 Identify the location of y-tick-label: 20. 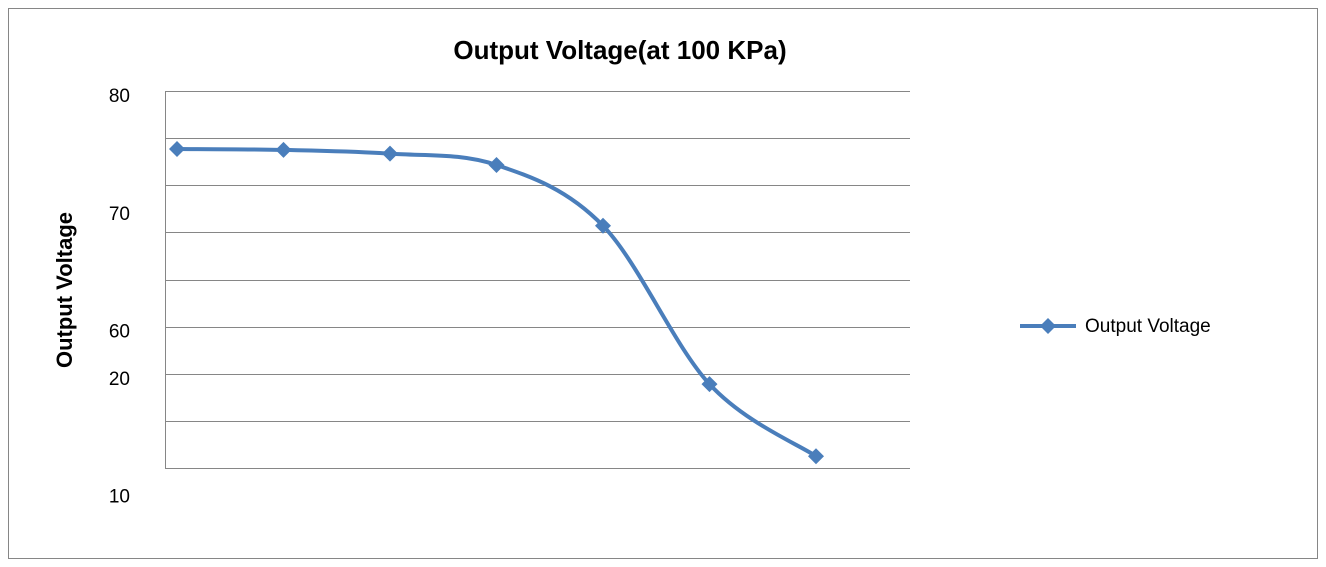
(119, 379).